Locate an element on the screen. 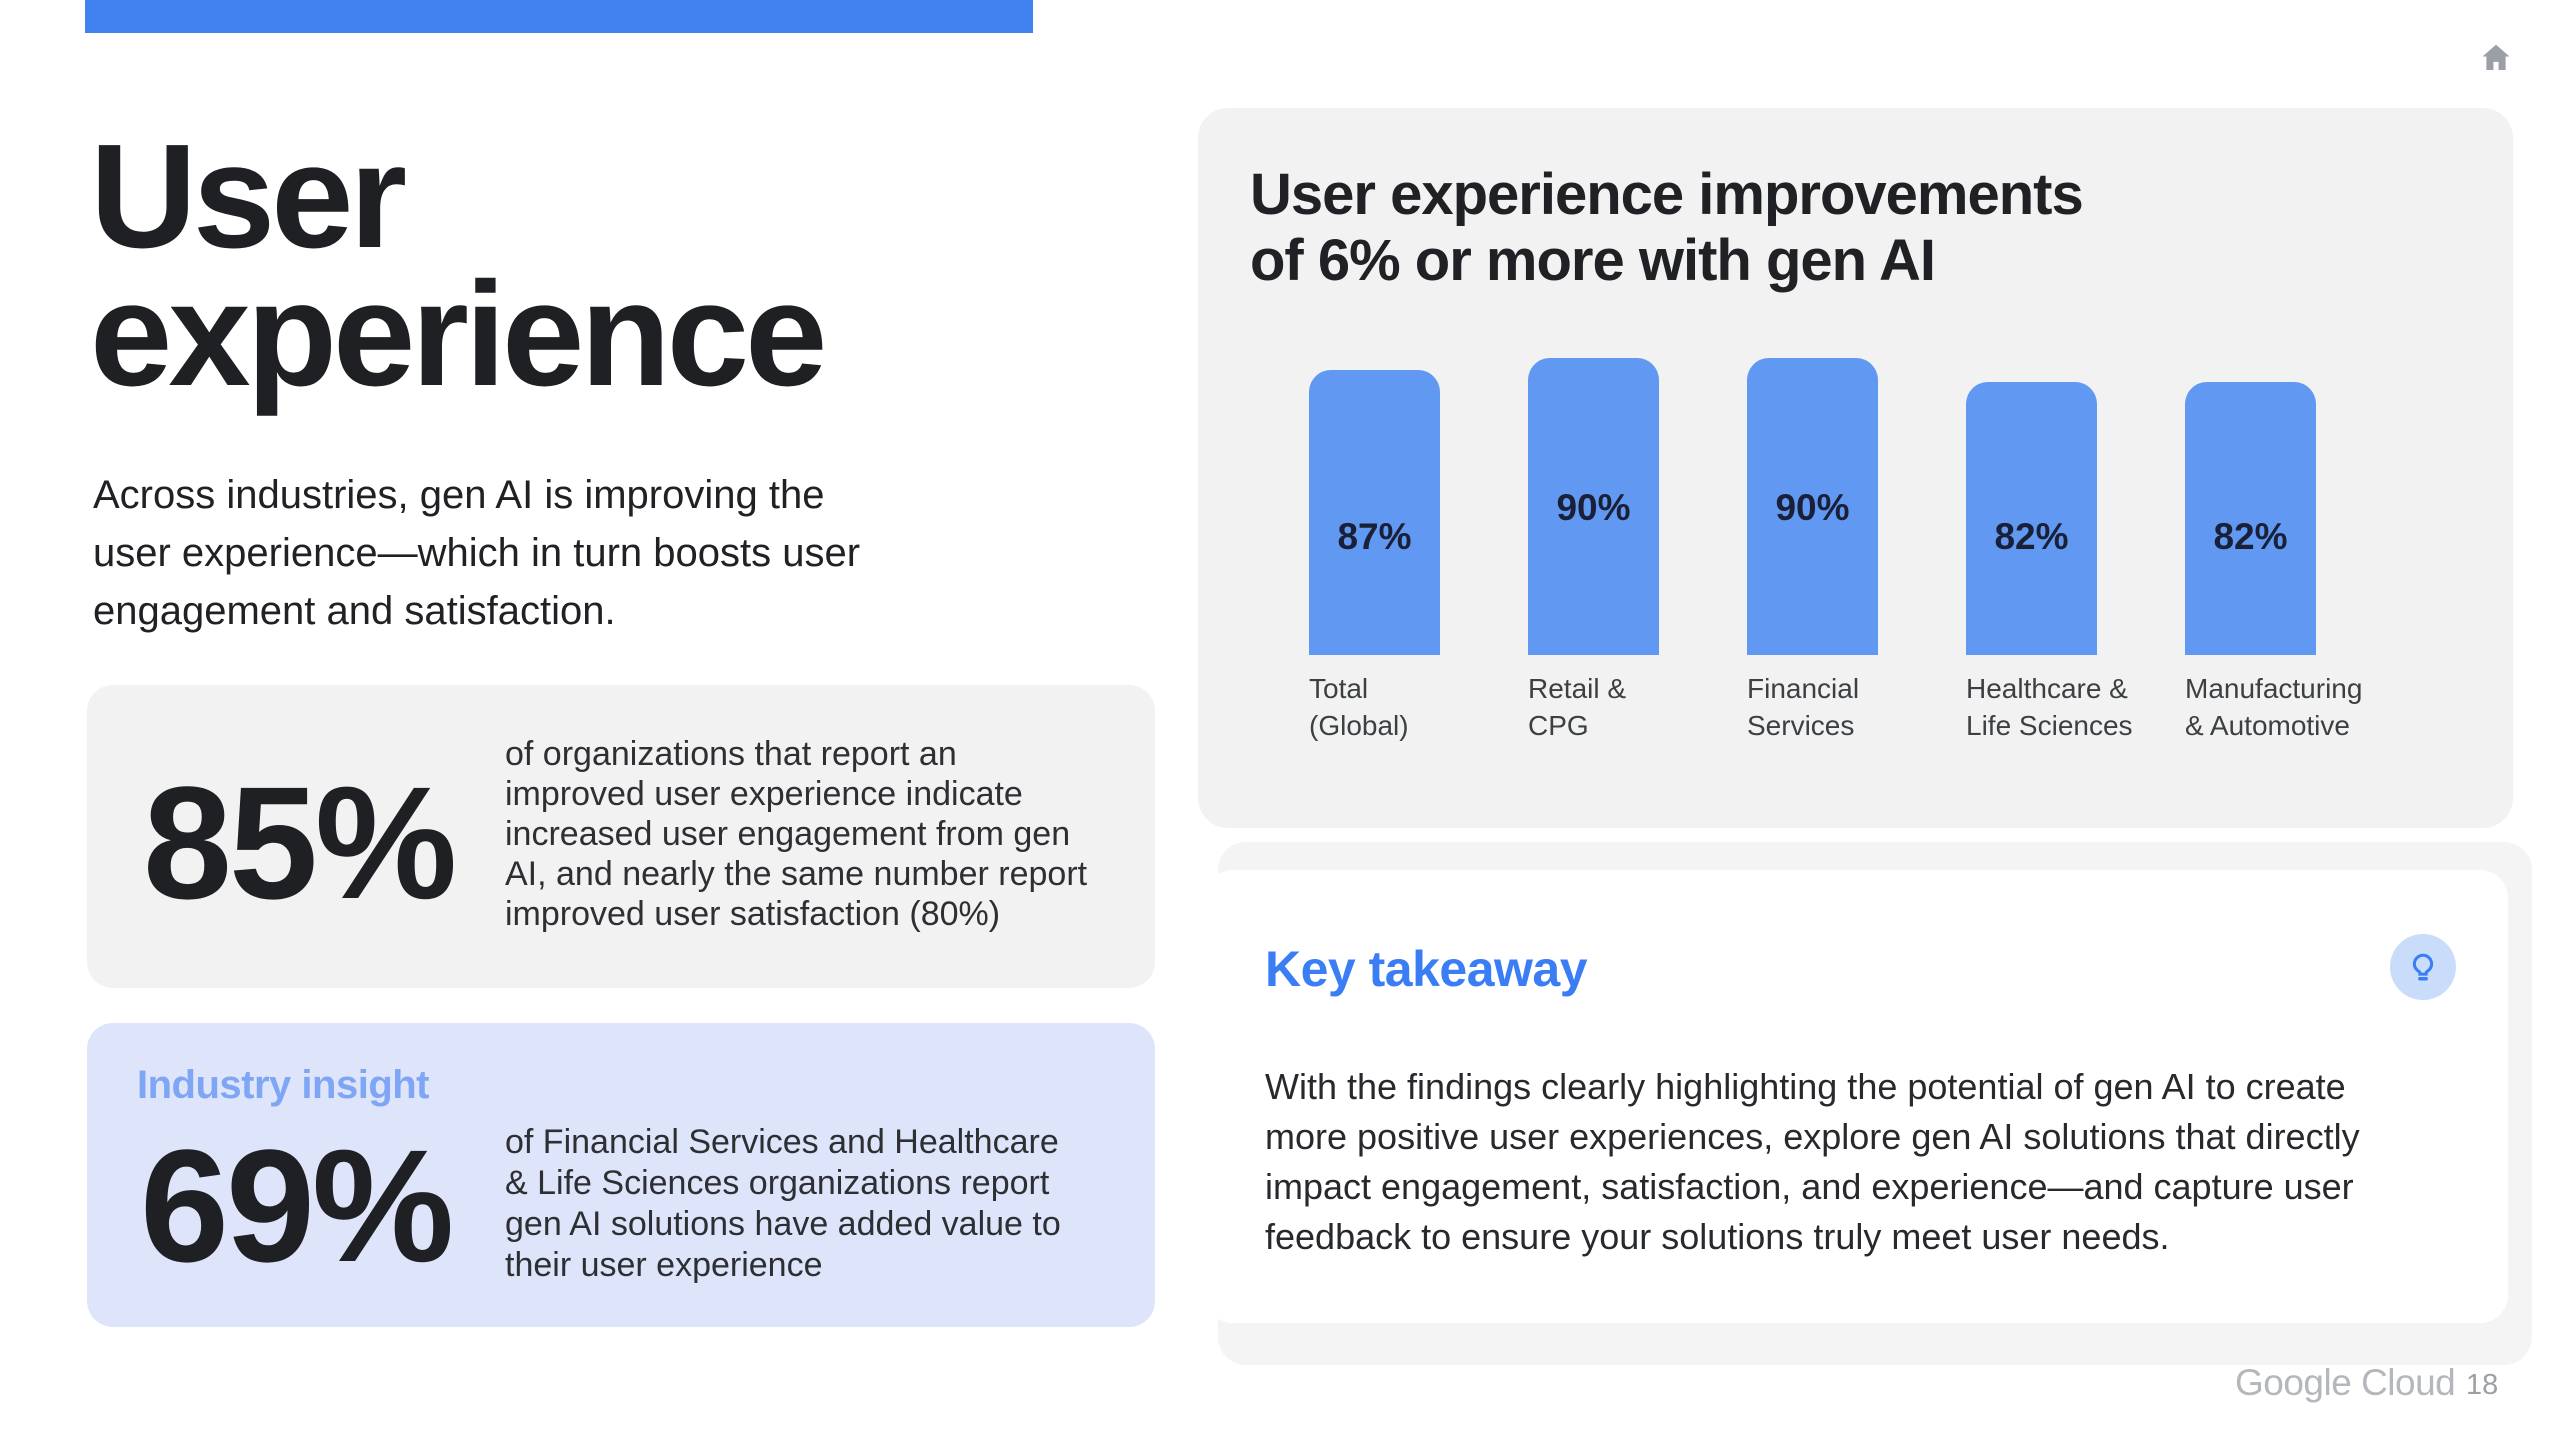 This screenshot has height=1440, width=2560. insight-description-line: gen AI solutions have added value to is located at coordinates (783, 1224).